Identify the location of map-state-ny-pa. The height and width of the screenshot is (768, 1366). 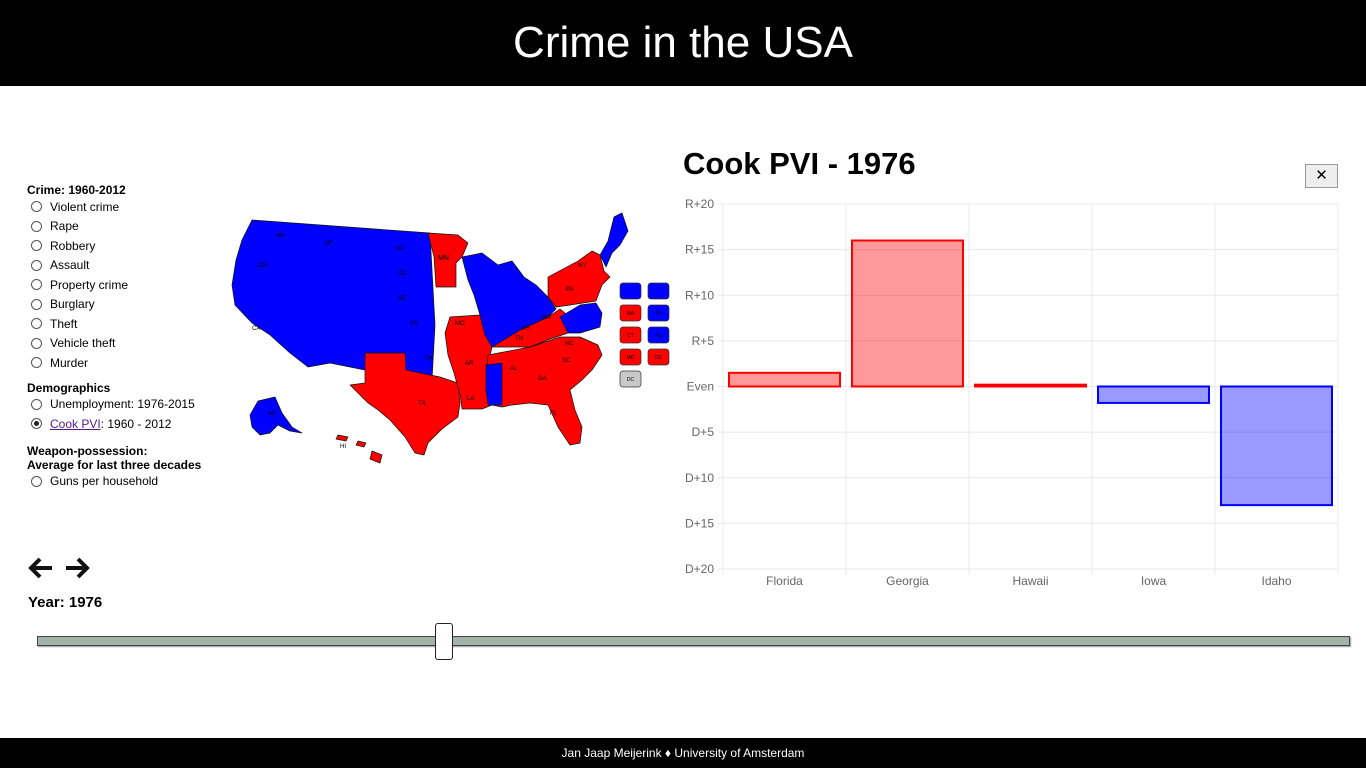
(579, 279).